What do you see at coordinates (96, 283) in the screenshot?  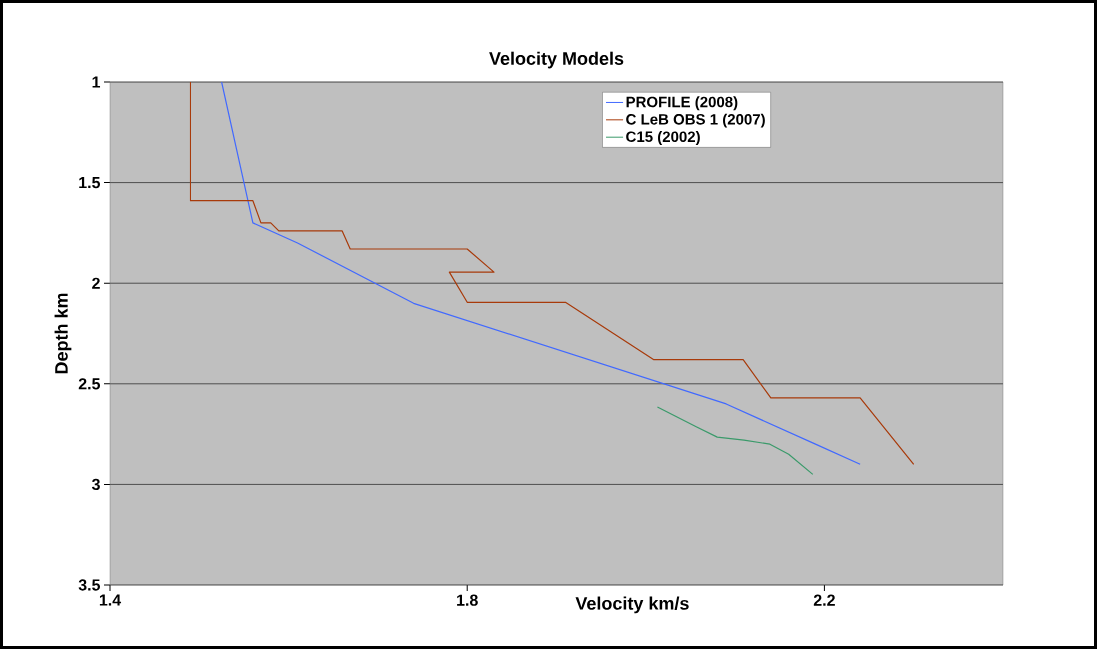 I see `y-tick-label: 2` at bounding box center [96, 283].